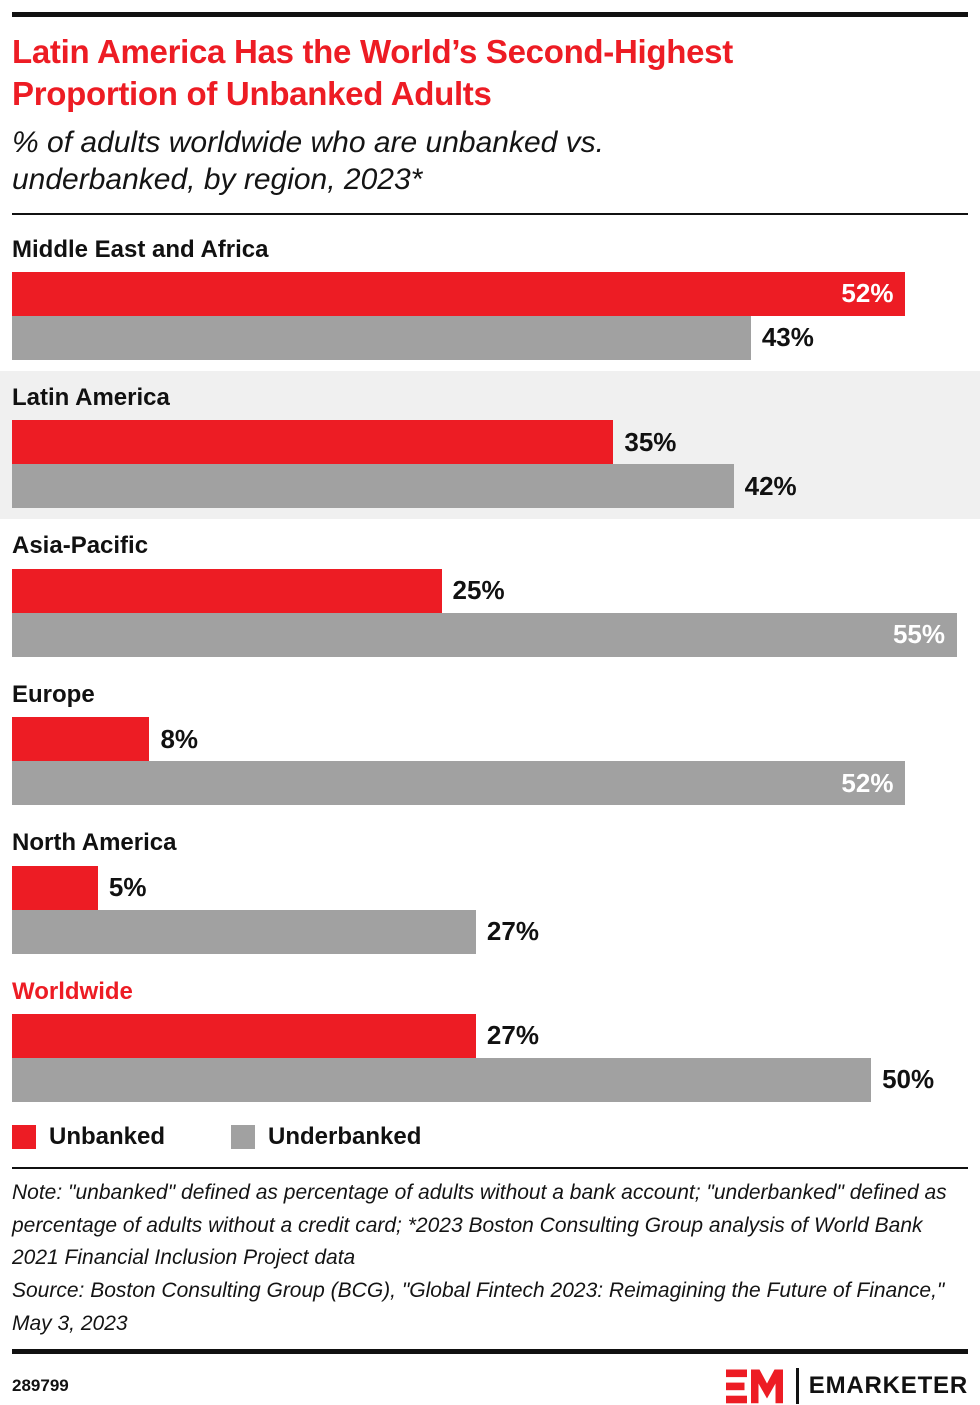 The width and height of the screenshot is (980, 1405). I want to click on underbanked-value-label: 27%, so click(512, 931).